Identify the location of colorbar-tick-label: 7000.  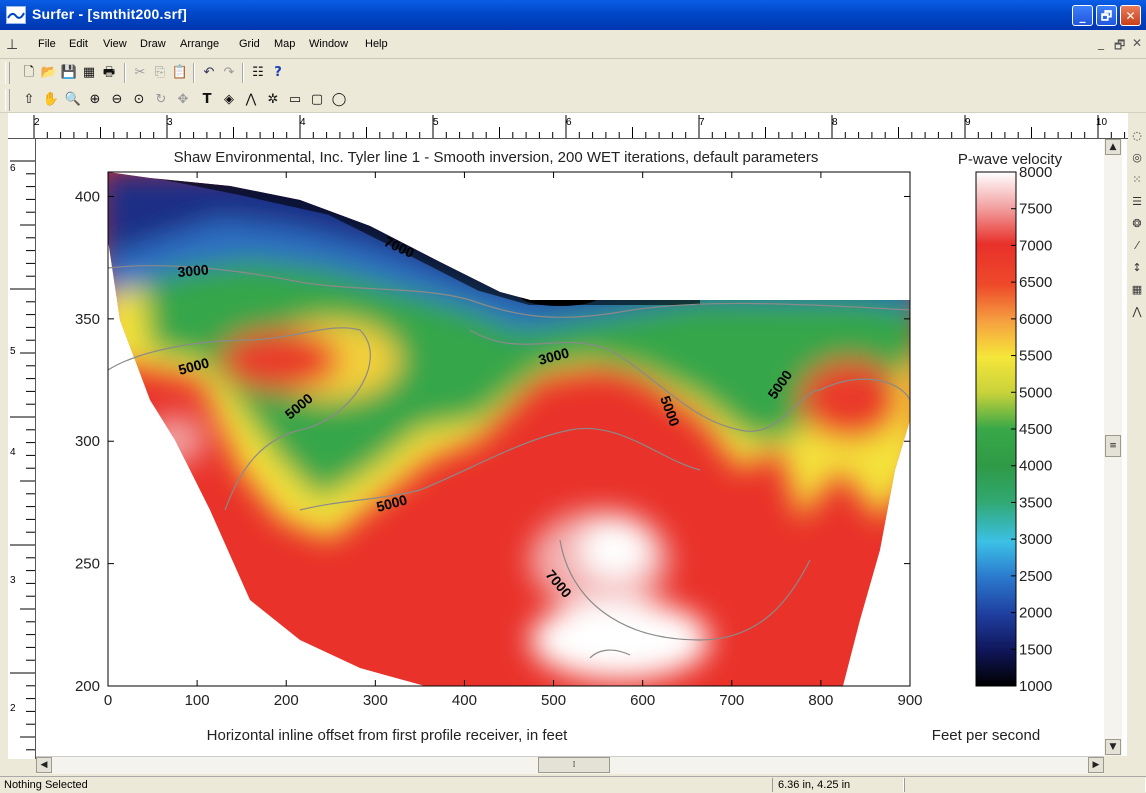
(1035, 245).